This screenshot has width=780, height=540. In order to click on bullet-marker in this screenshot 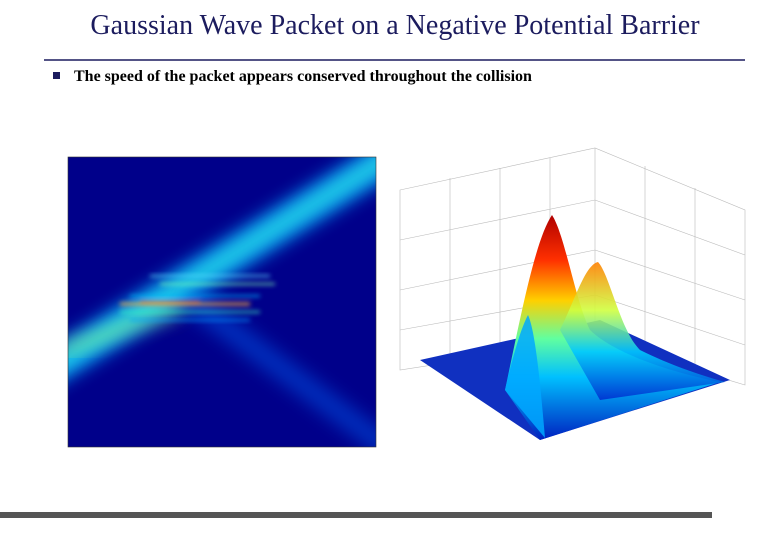, I will do `click(56, 75)`.